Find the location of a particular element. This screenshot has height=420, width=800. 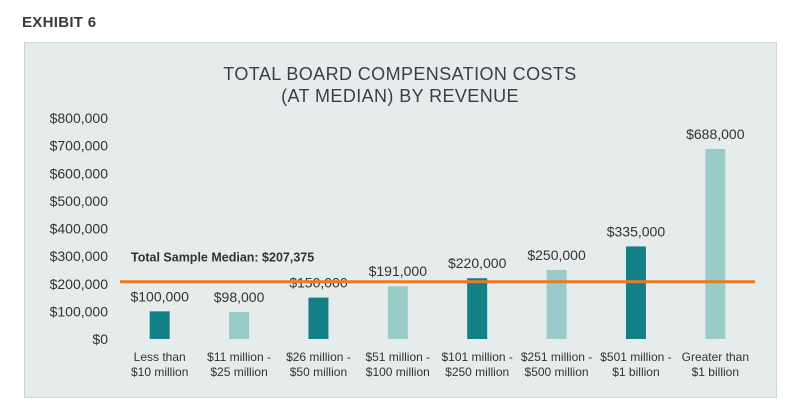

y-tick-label: $400,000 is located at coordinates (79, 229).